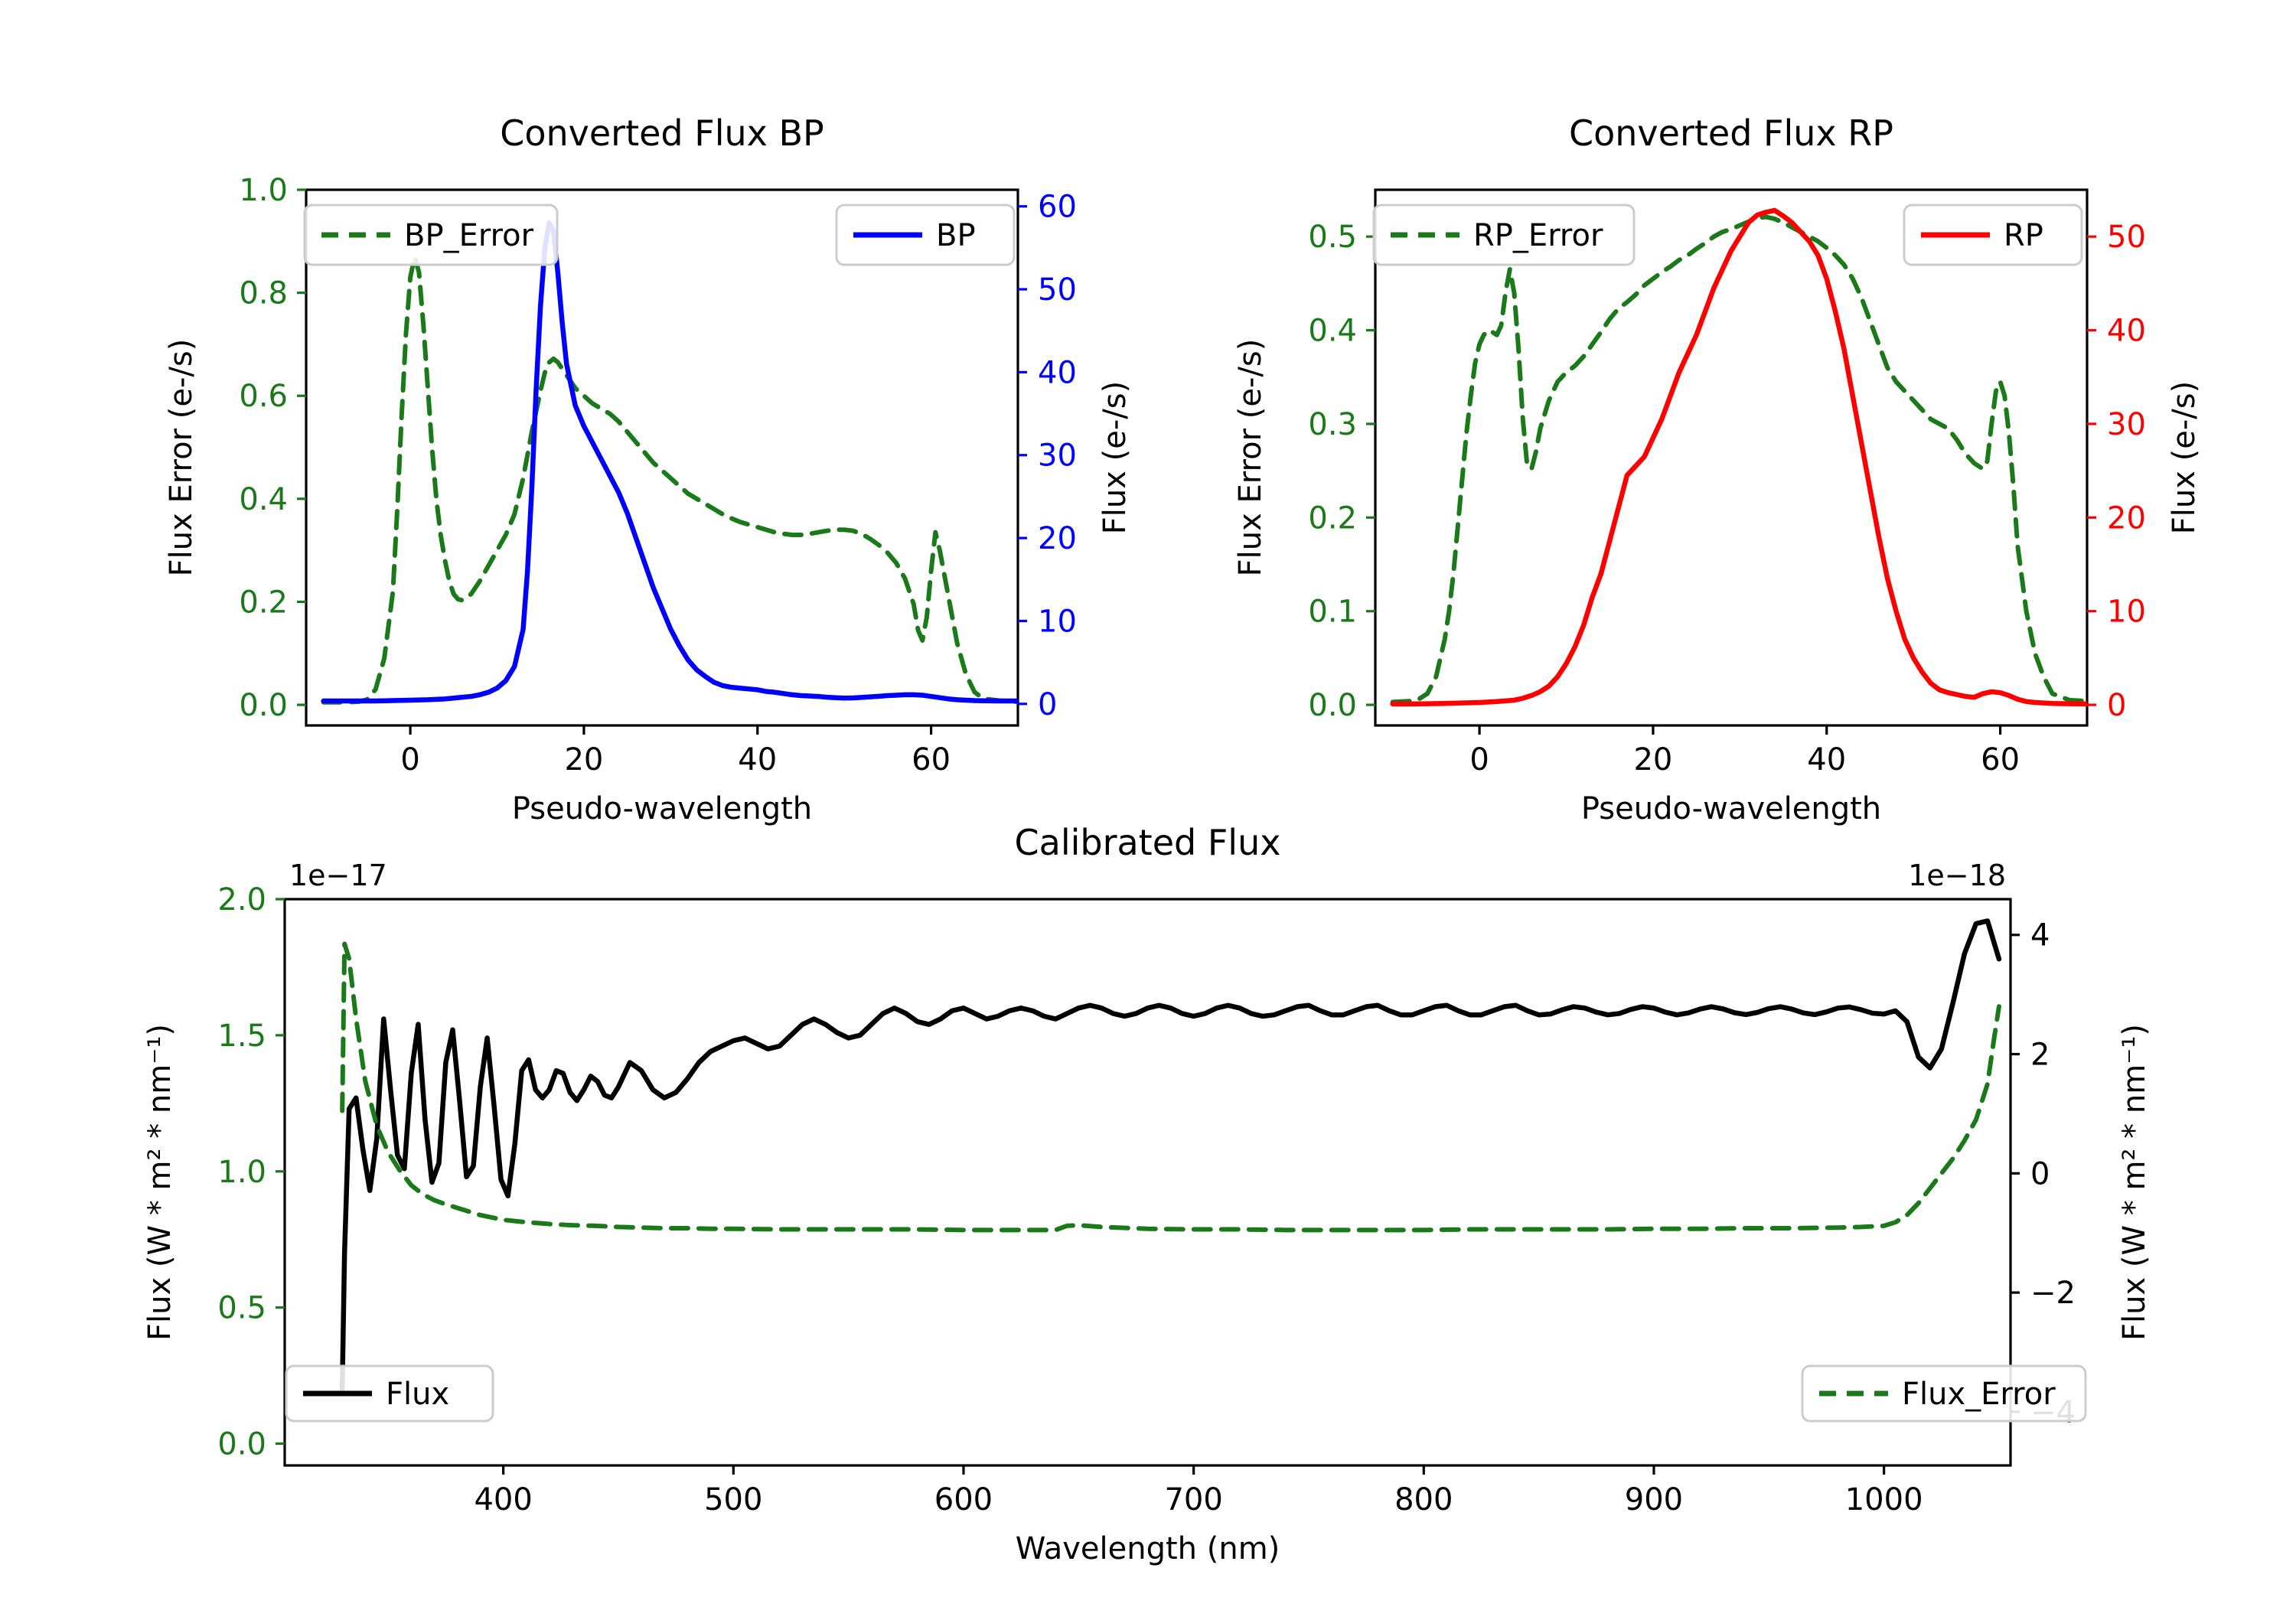 Image resolution: width=2296 pixels, height=1607 pixels. I want to click on y2-tick-label-converted-flux-rp-1: 10, so click(2126, 612).